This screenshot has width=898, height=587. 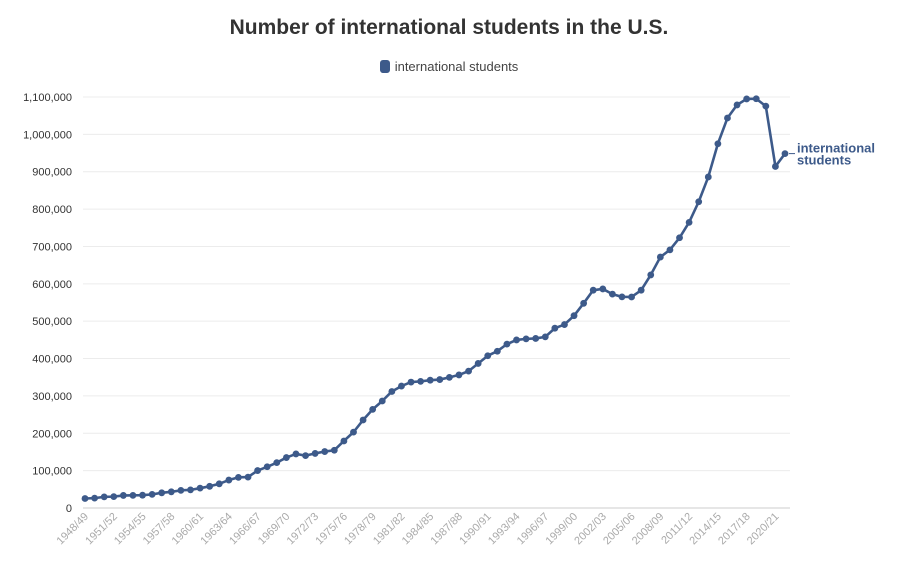 What do you see at coordinates (47, 98) in the screenshot?
I see `y-tick-label: 1,100,000` at bounding box center [47, 98].